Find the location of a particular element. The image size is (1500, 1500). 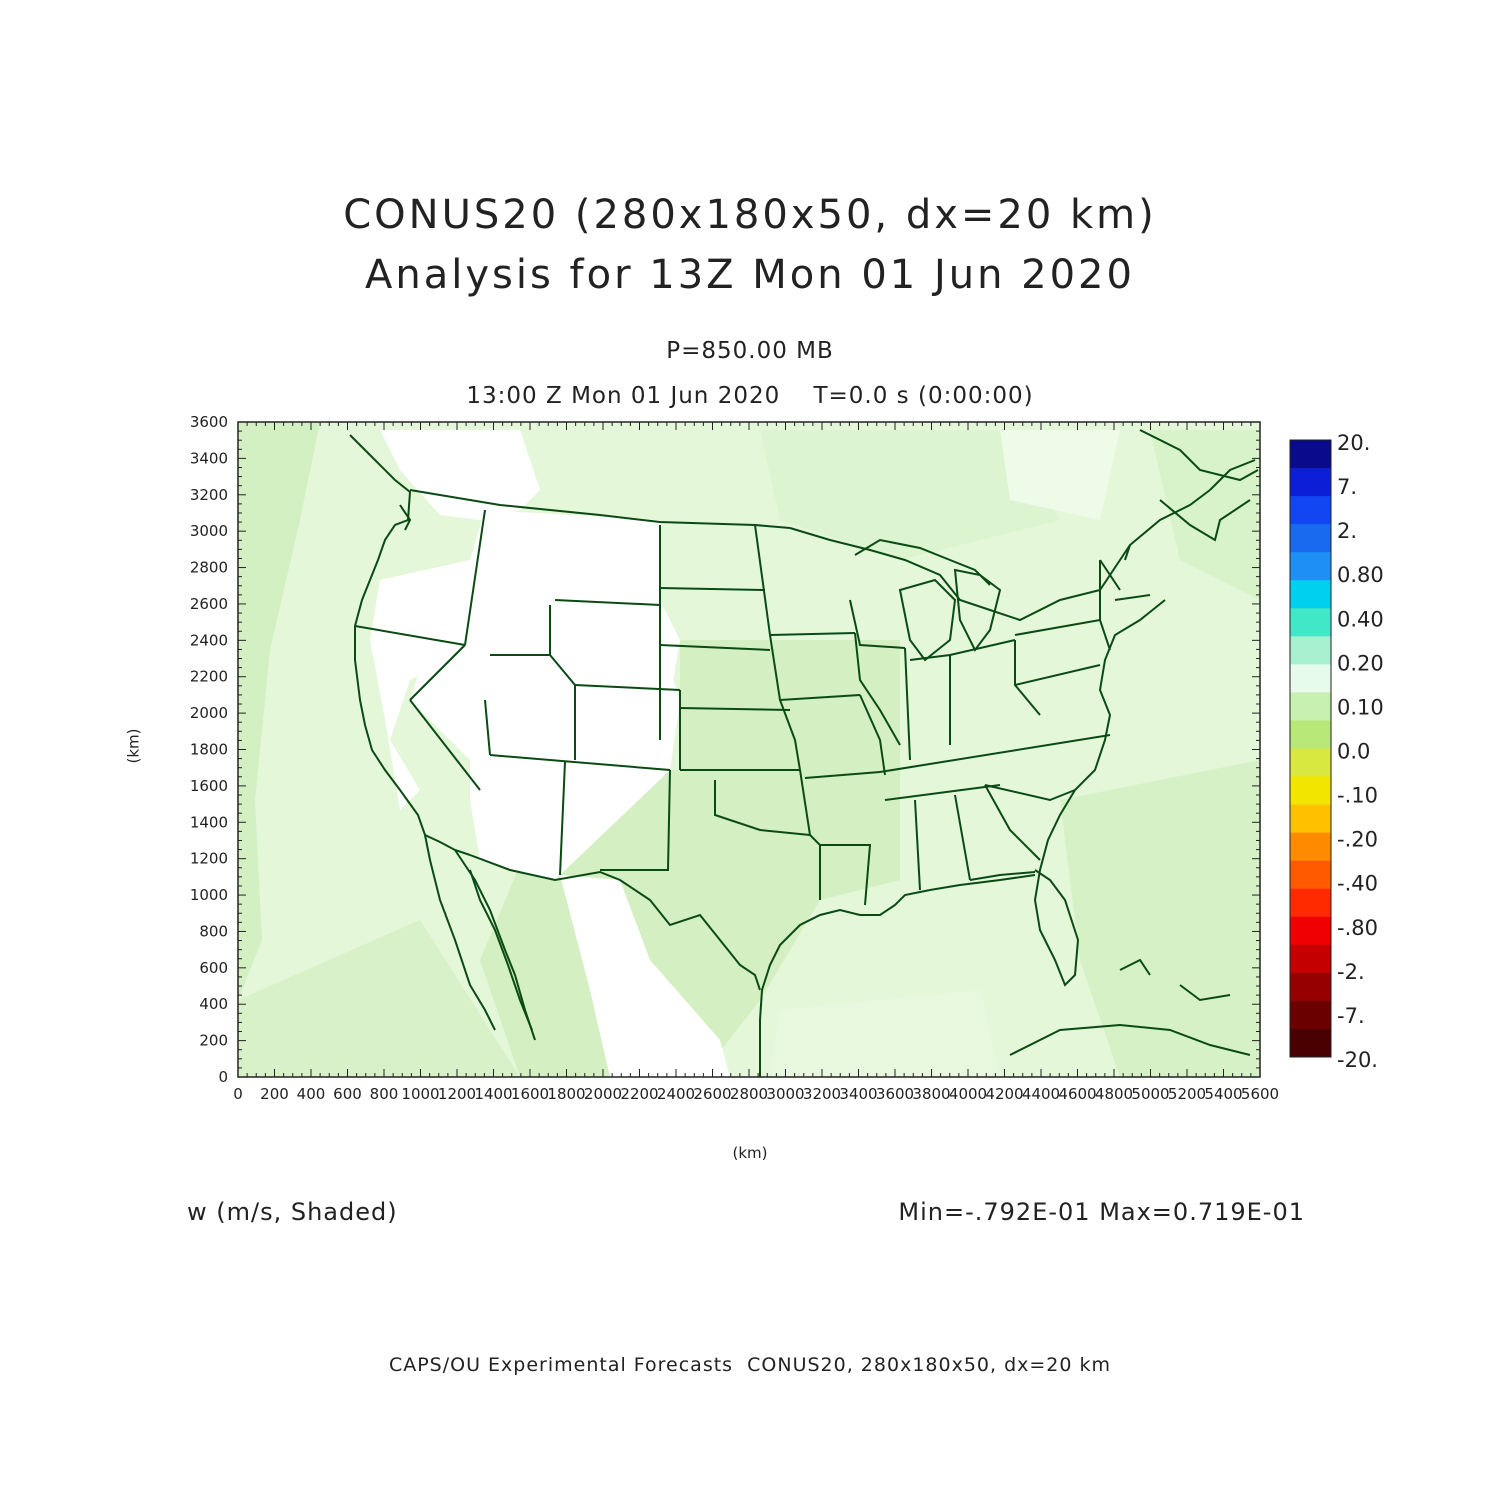

y-tick-label: 3600 is located at coordinates (209, 422).